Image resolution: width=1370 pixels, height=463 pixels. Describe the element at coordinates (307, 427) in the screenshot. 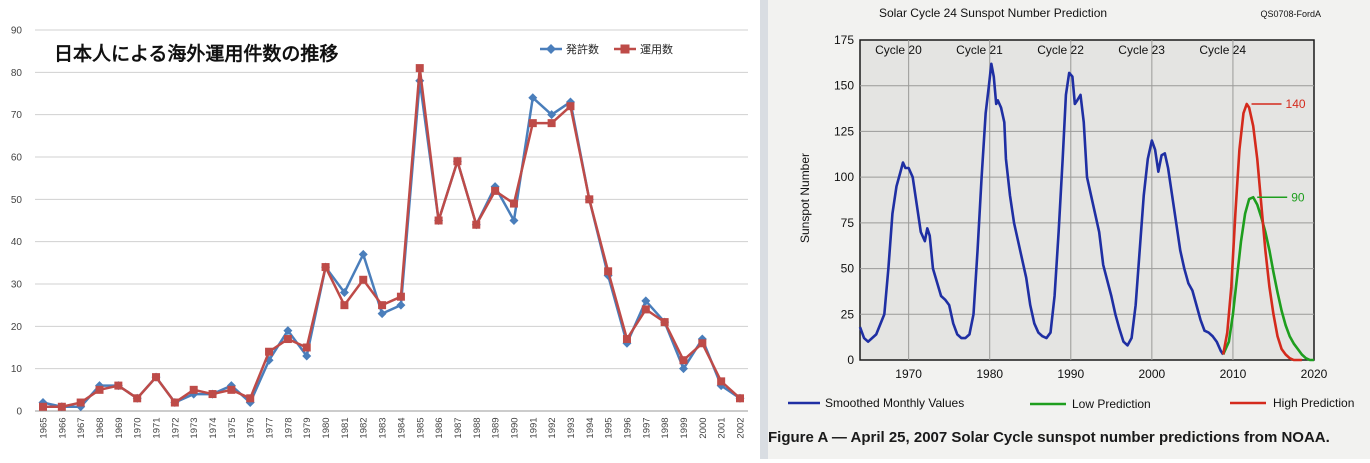

I see `x-tick-label: 1979` at that location.